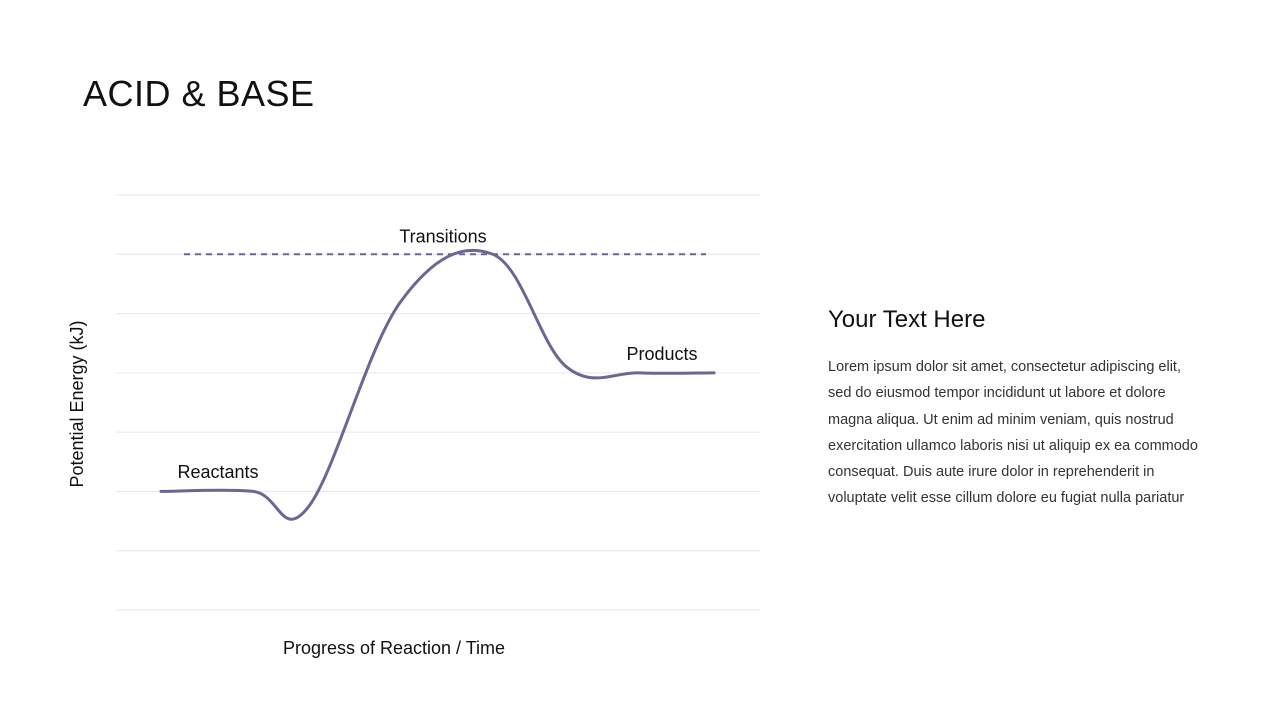  I want to click on reactants-label: Reactants, so click(217, 472).